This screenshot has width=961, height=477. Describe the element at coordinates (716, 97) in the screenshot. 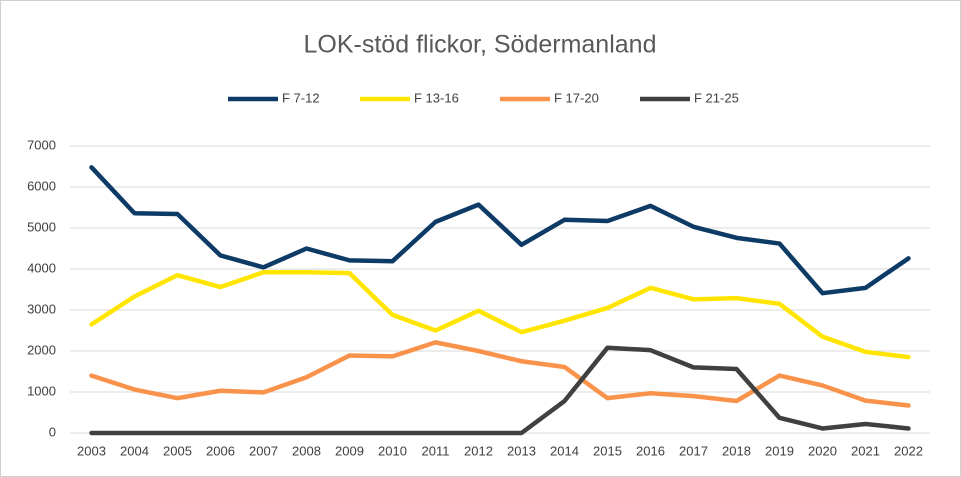

I see `legend-label: F 21-25` at that location.